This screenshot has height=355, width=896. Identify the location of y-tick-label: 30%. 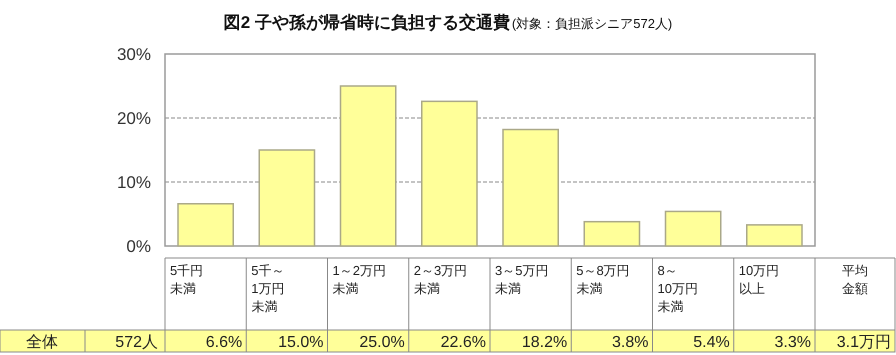
(133, 54).